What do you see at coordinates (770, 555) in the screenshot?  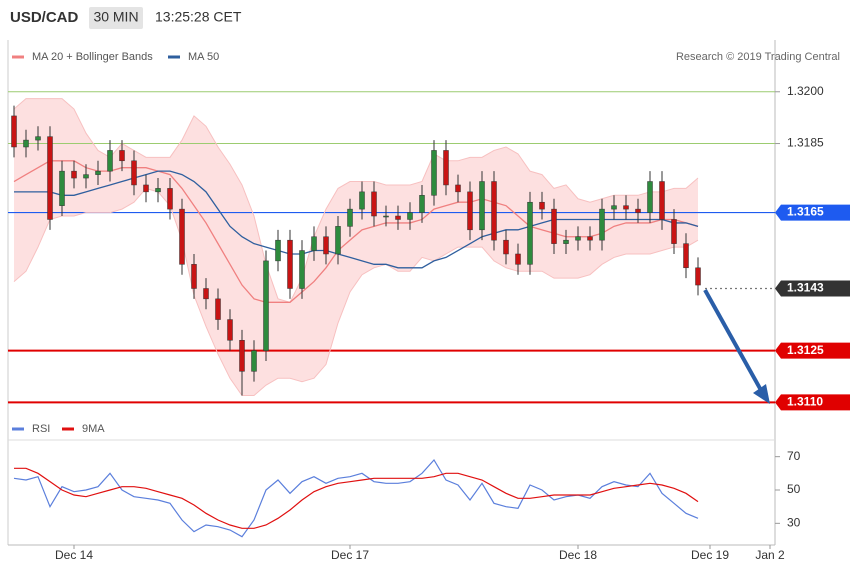 I see `x-tick-label: Jan 2` at bounding box center [770, 555].